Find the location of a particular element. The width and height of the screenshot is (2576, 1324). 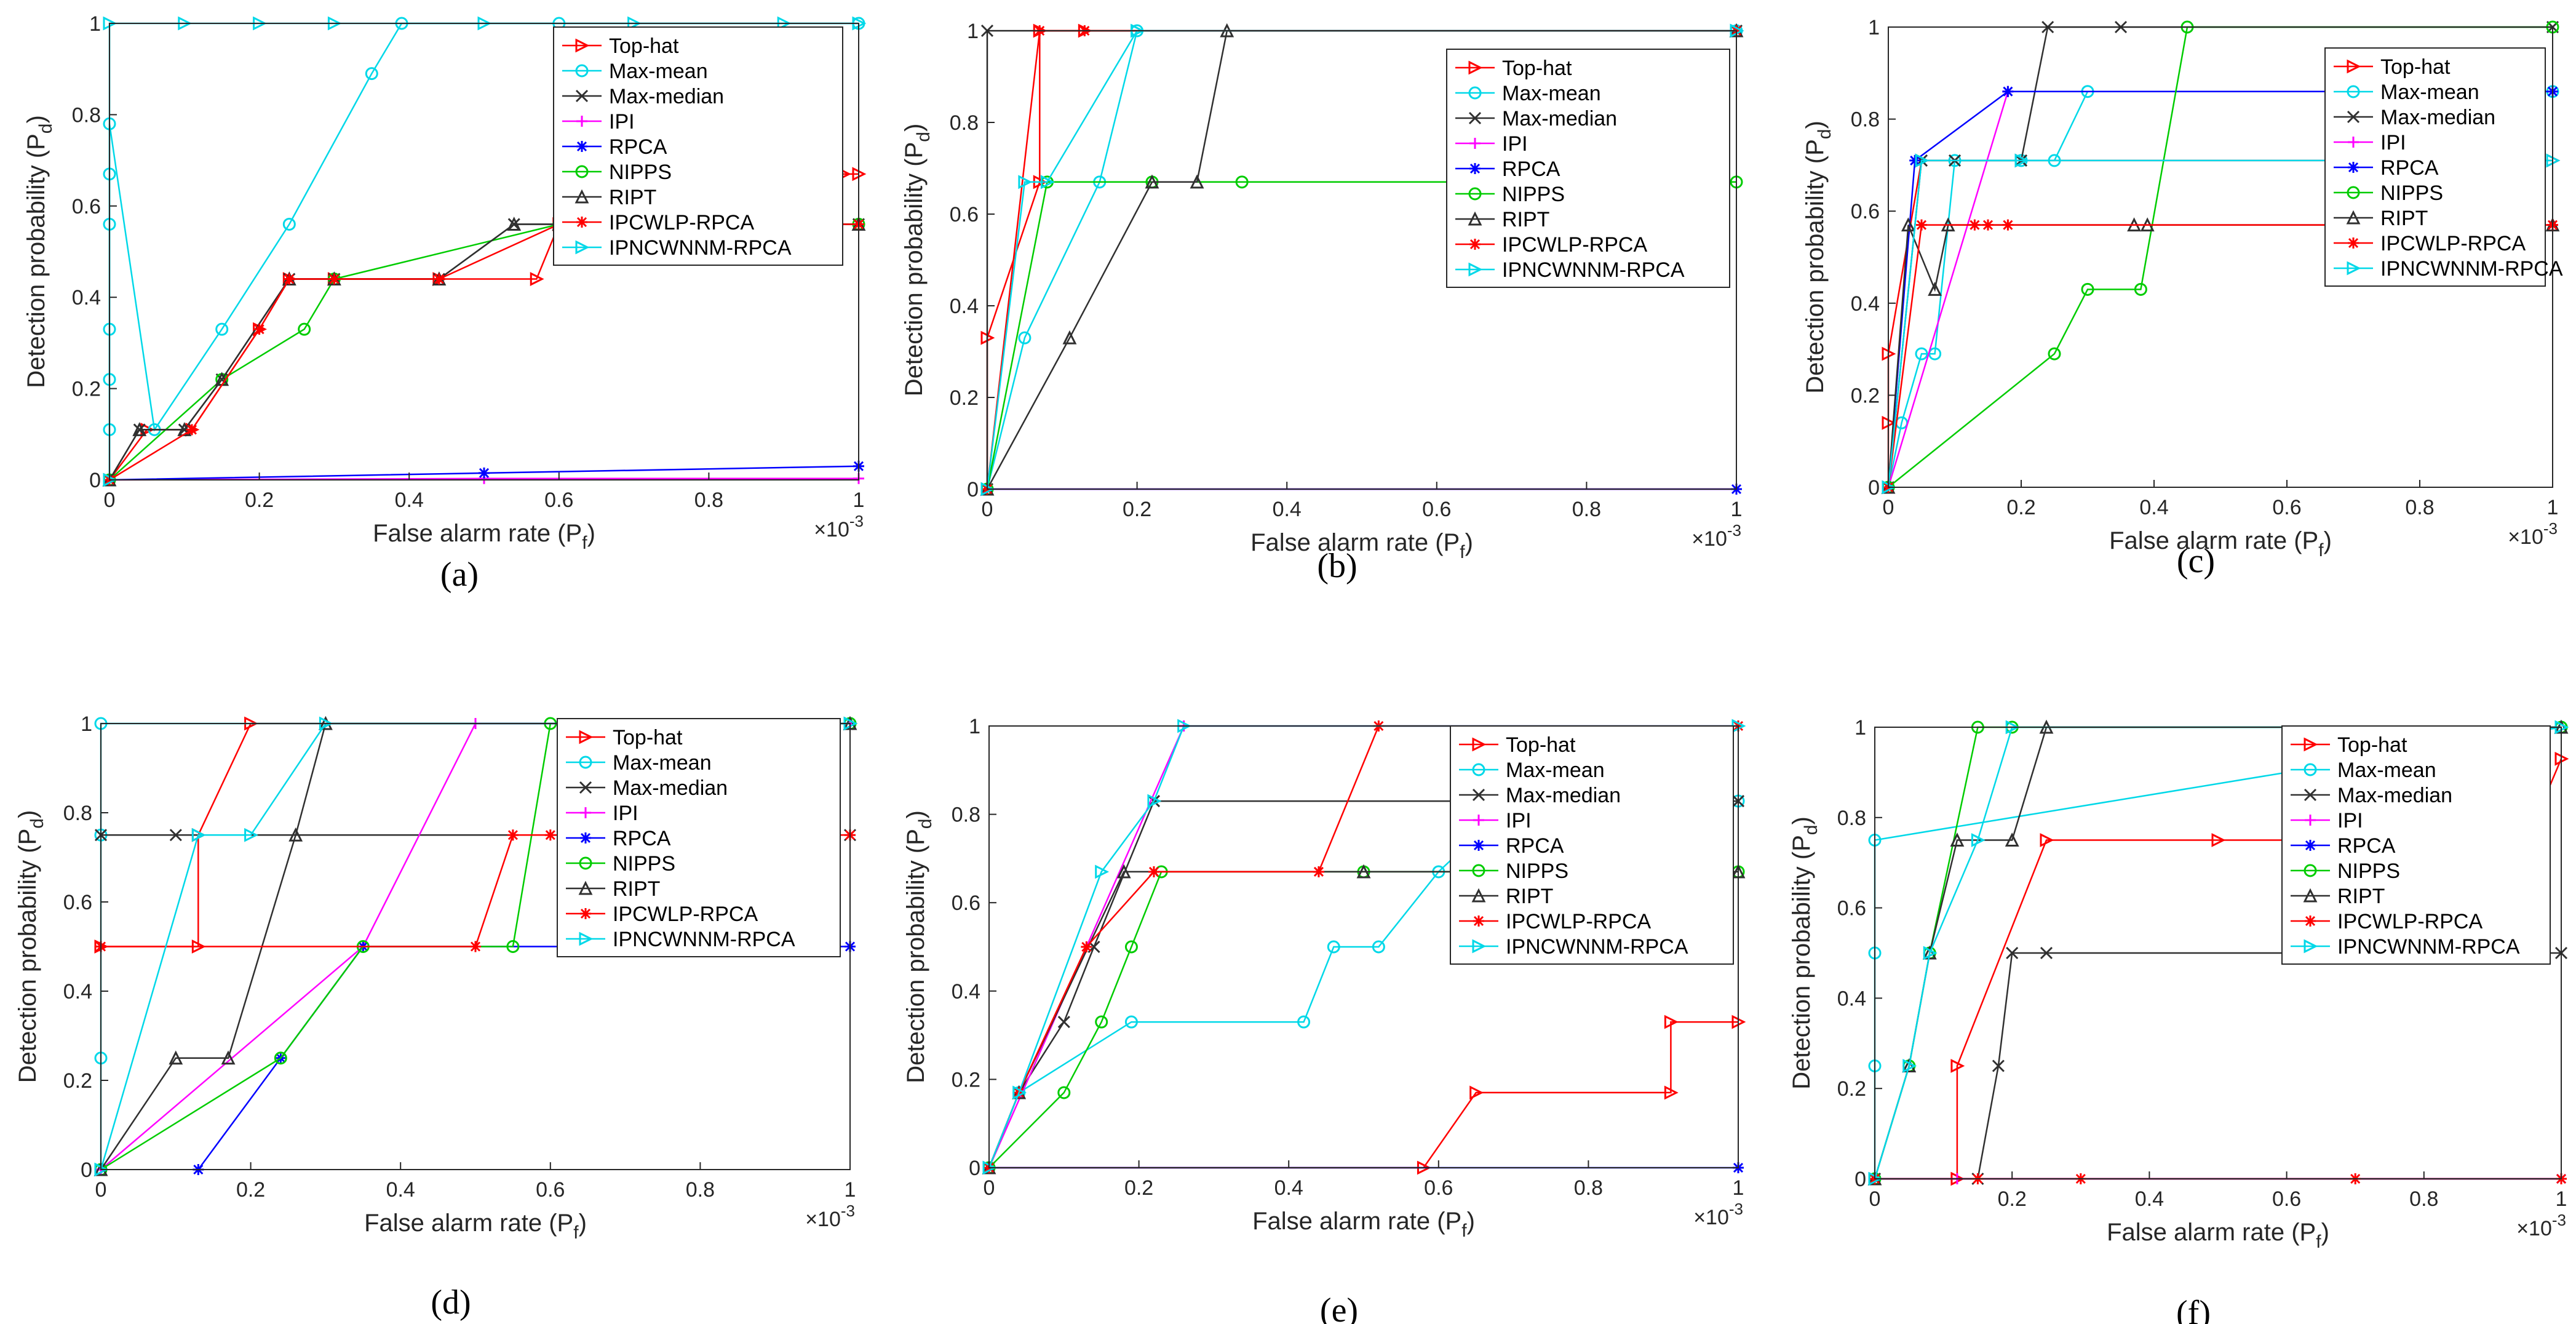

subfigure-label: (a) is located at coordinates (459, 575).